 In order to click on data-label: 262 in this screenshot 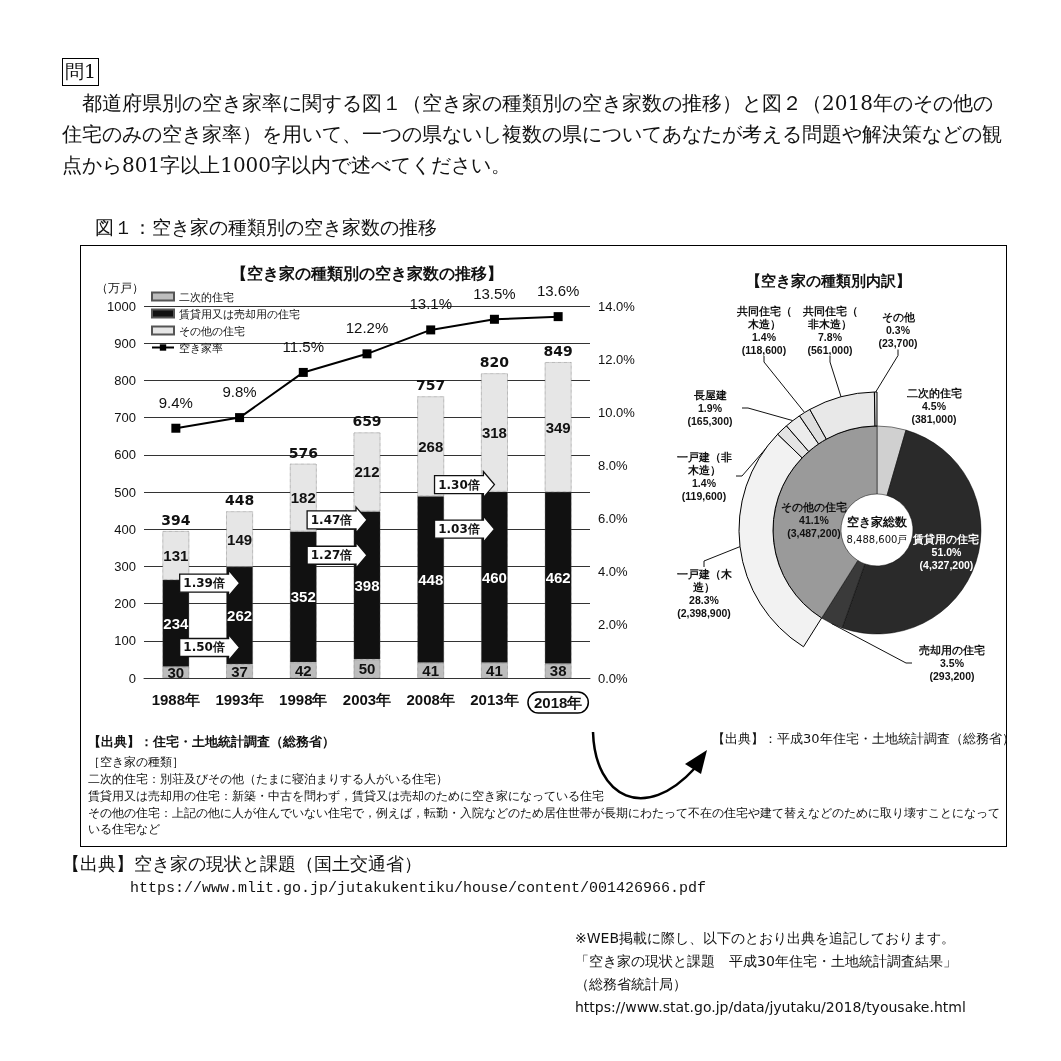, I will do `click(240, 615)`.